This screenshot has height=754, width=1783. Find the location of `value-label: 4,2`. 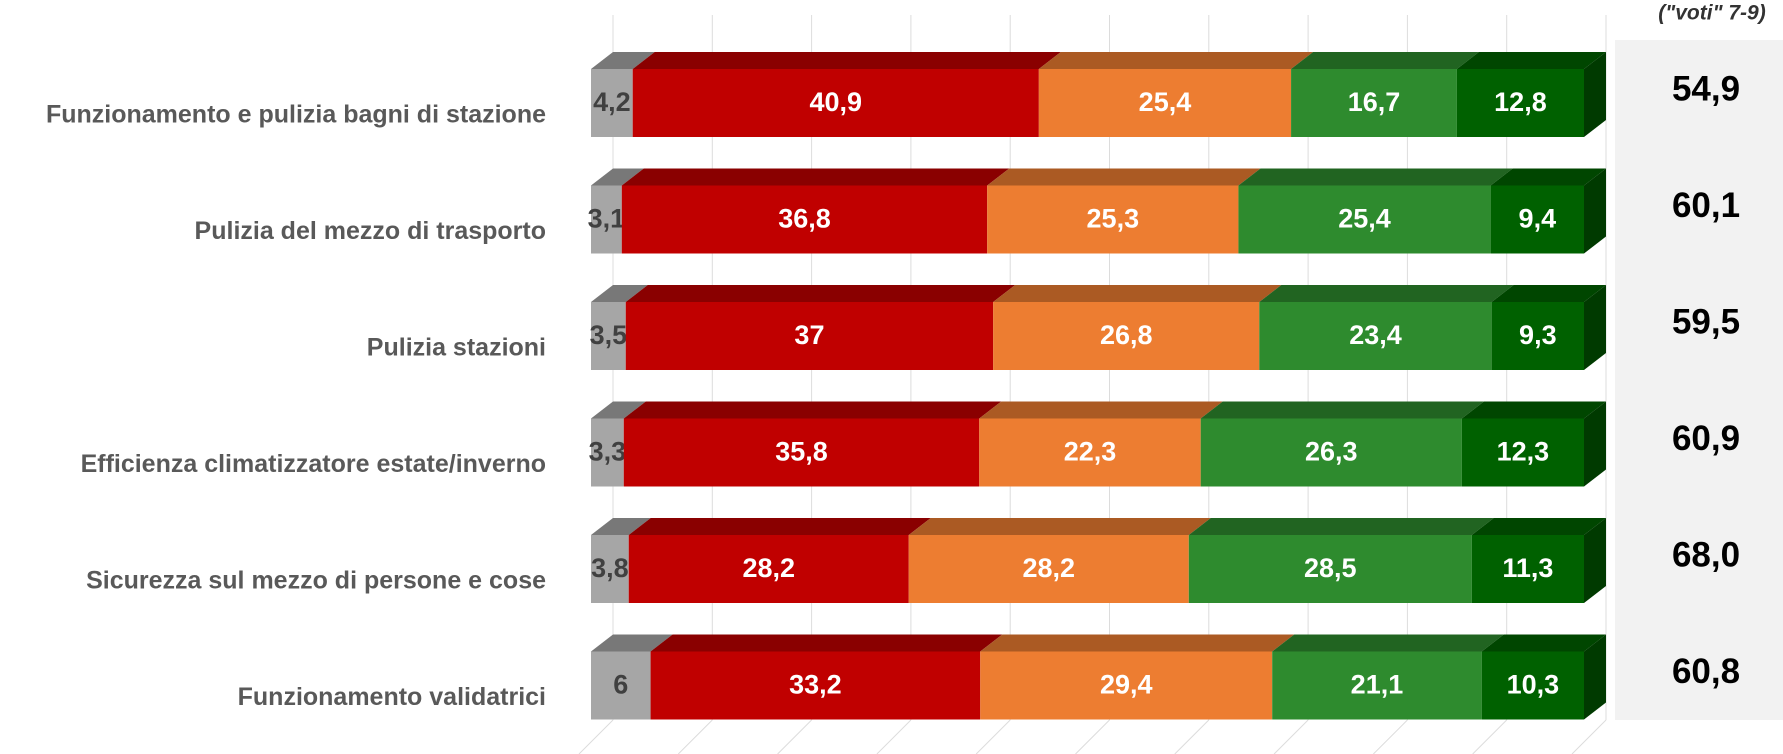

value-label: 4,2 is located at coordinates (612, 102).